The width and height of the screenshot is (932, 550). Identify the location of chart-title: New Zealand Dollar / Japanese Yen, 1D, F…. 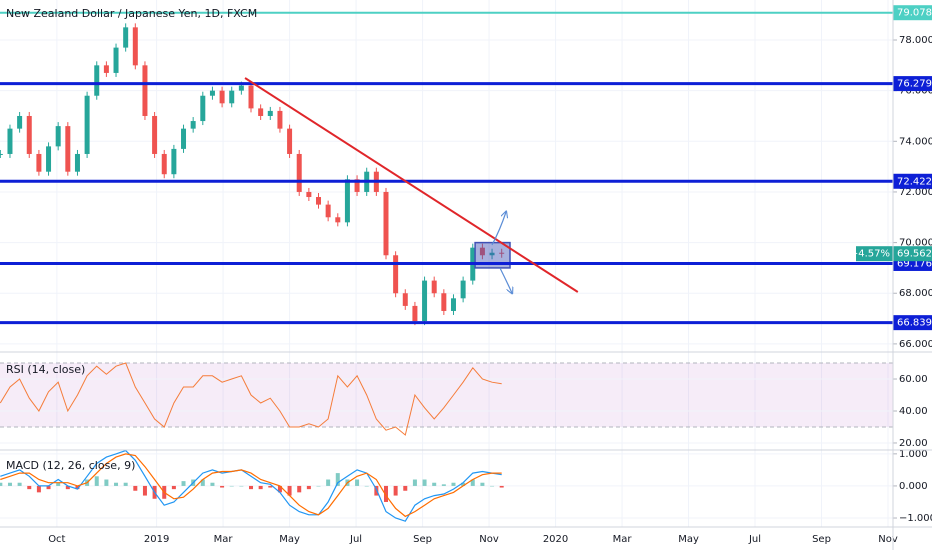
(131, 13).